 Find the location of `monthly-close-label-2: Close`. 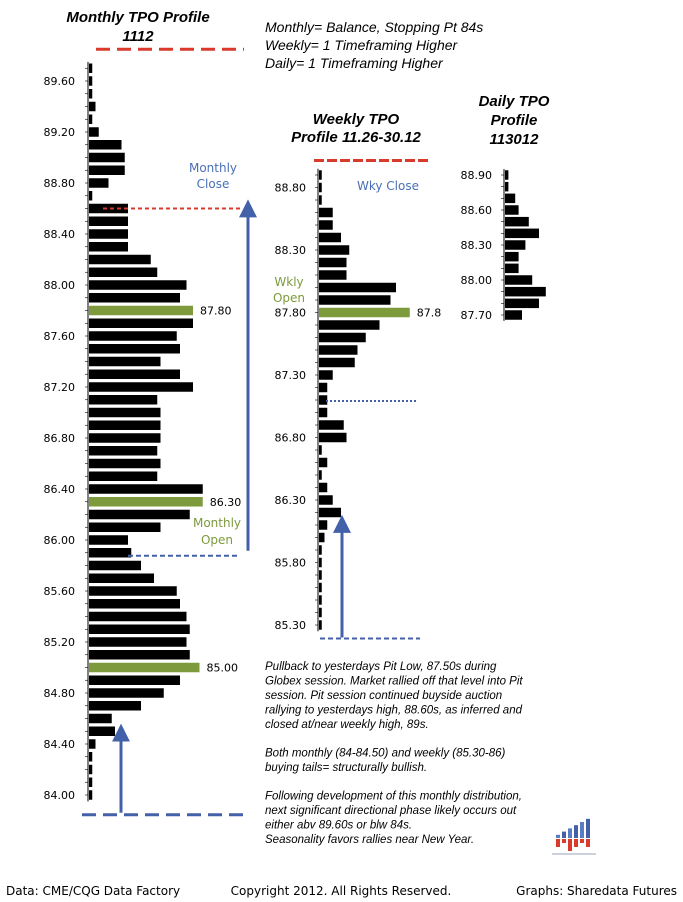

monthly-close-label-2: Close is located at coordinates (213, 184).